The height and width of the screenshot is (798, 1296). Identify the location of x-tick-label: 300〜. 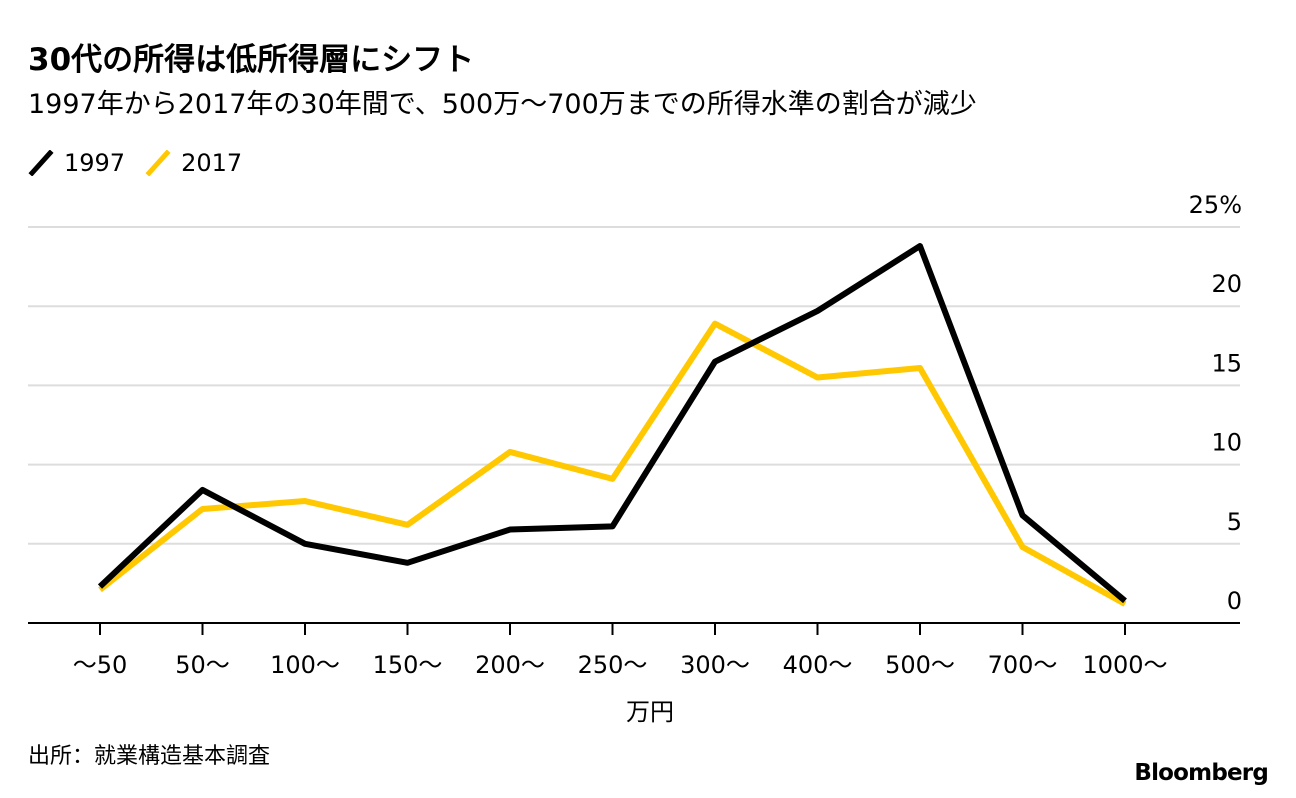
(715, 665).